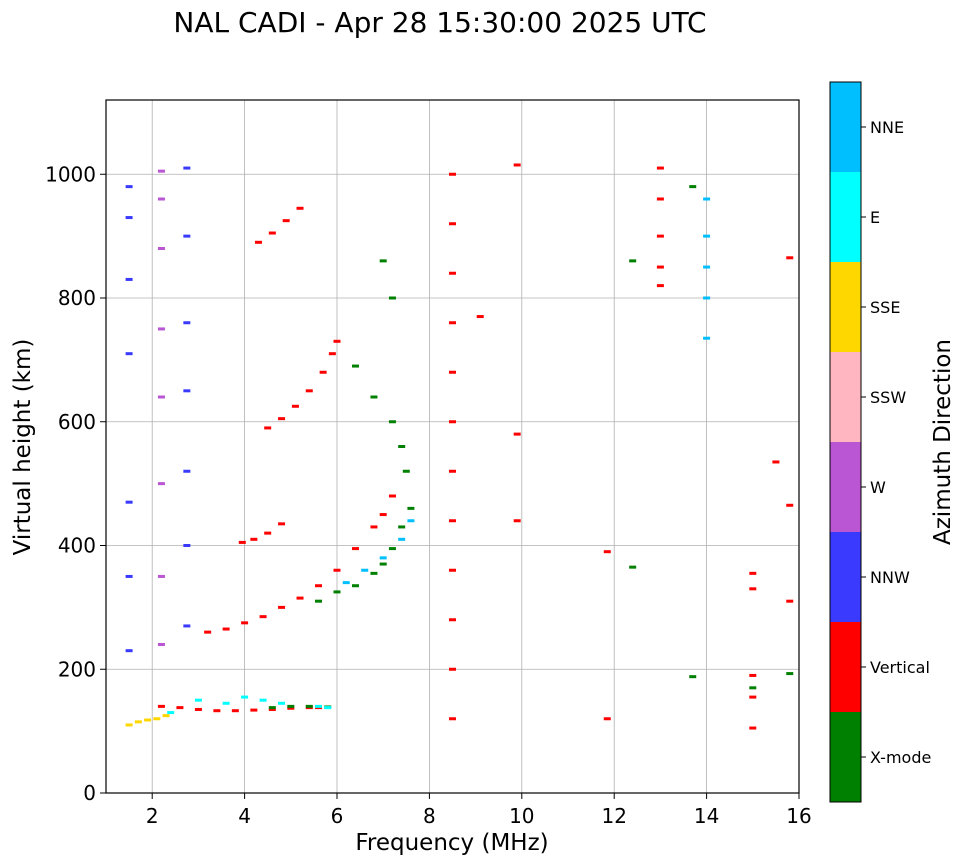 Image resolution: width=972 pixels, height=865 pixels. Describe the element at coordinates (479, 810) in the screenshot. I see `x-axis: 2 4 6 8 10 12 14 16` at that location.